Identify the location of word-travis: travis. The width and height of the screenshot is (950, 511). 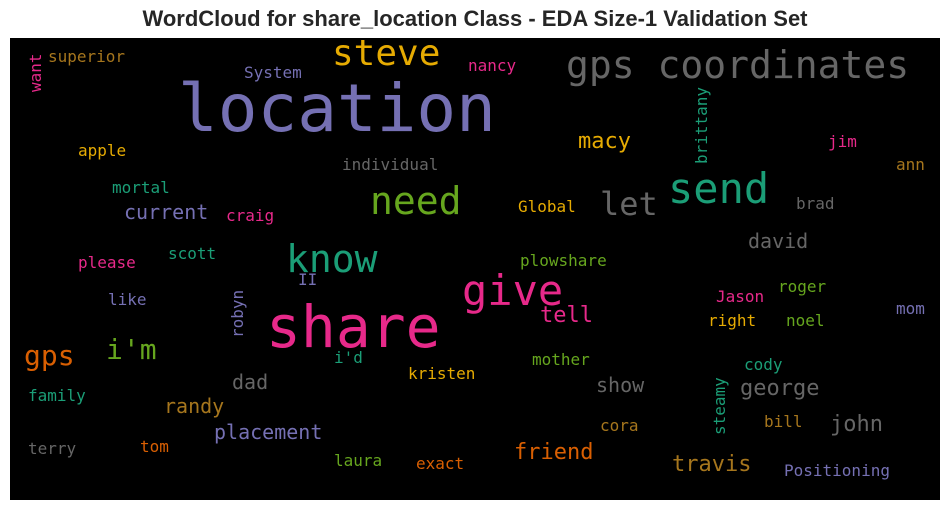
(712, 464).